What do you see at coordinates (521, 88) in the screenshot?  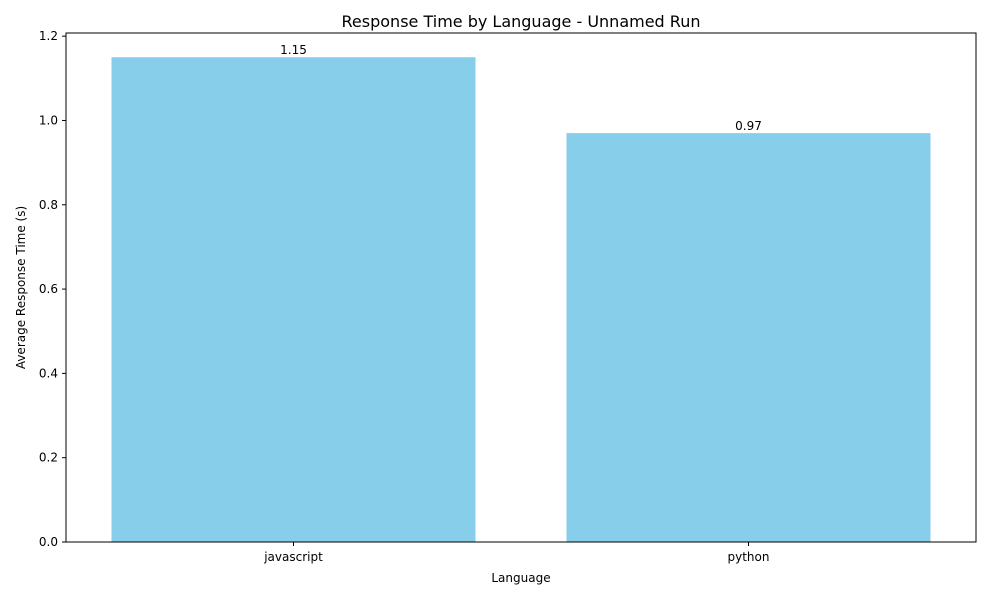 I see `bar-value-labels: 1.15 0.97` at bounding box center [521, 88].